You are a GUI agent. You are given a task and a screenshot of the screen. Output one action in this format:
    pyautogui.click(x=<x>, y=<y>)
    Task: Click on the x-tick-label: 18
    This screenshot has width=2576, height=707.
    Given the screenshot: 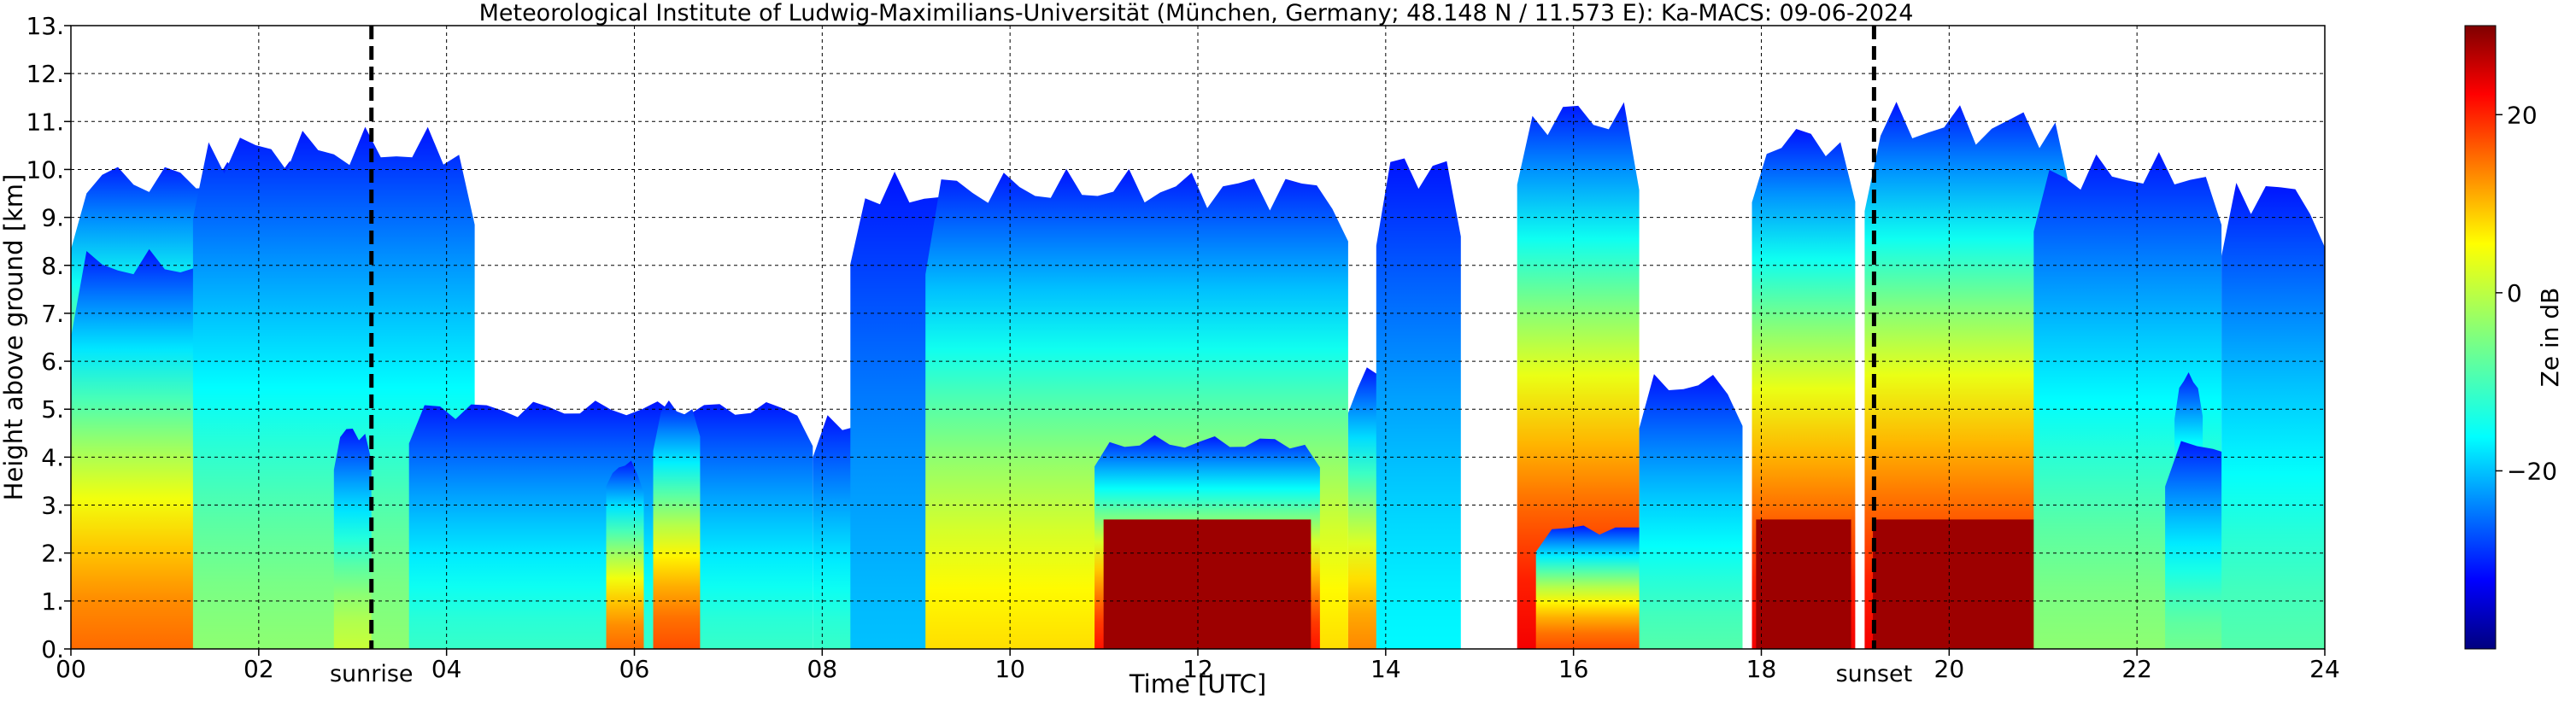 What is the action you would take?
    pyautogui.click(x=1761, y=669)
    